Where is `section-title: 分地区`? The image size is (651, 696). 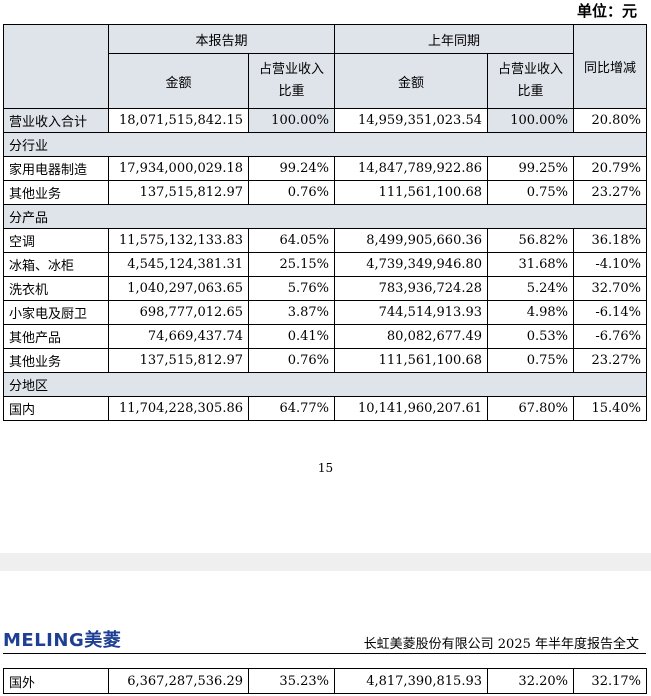
section-title: 分地区 is located at coordinates (325, 384).